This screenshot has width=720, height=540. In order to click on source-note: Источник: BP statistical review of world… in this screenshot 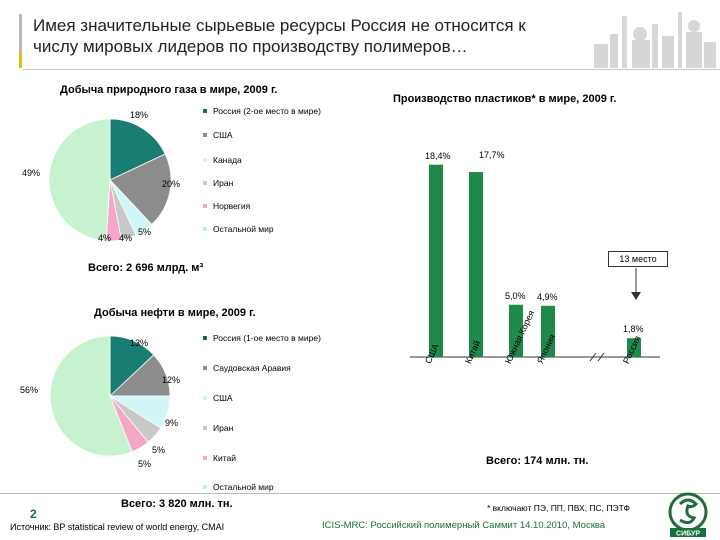, I will do `click(117, 527)`.